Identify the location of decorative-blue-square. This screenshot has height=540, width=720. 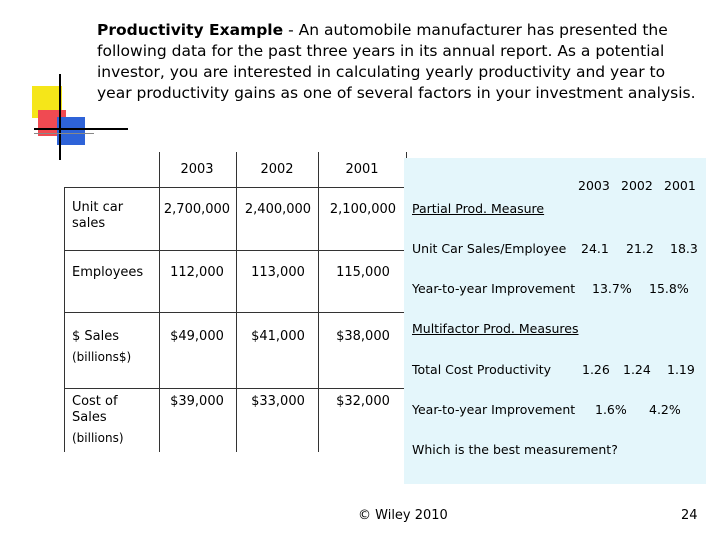
(71, 131).